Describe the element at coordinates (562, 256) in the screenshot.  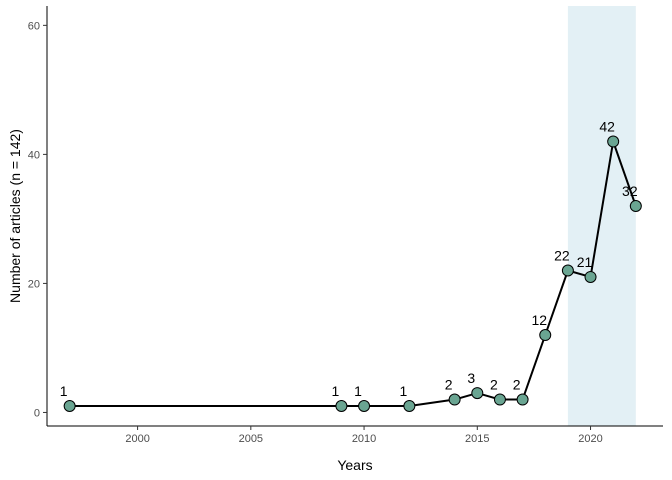
I see `data-label: 22` at that location.